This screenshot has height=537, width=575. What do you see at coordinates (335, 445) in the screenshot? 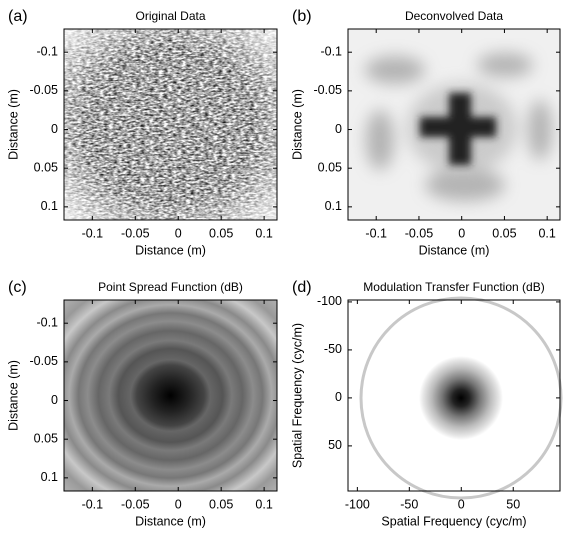
I see `y-tick-label: 50` at bounding box center [335, 445].